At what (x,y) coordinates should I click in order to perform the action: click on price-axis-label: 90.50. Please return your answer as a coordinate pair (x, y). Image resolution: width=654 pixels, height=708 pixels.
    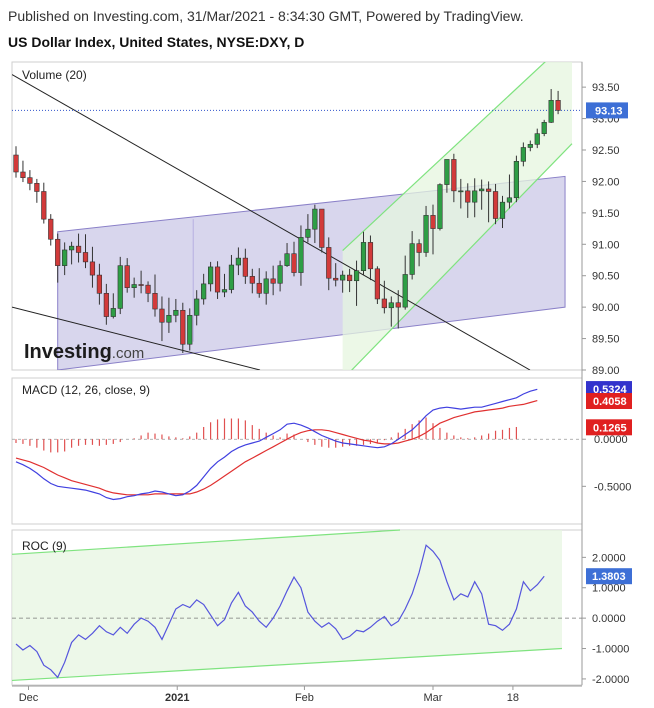
    Looking at the image, I should click on (606, 277).